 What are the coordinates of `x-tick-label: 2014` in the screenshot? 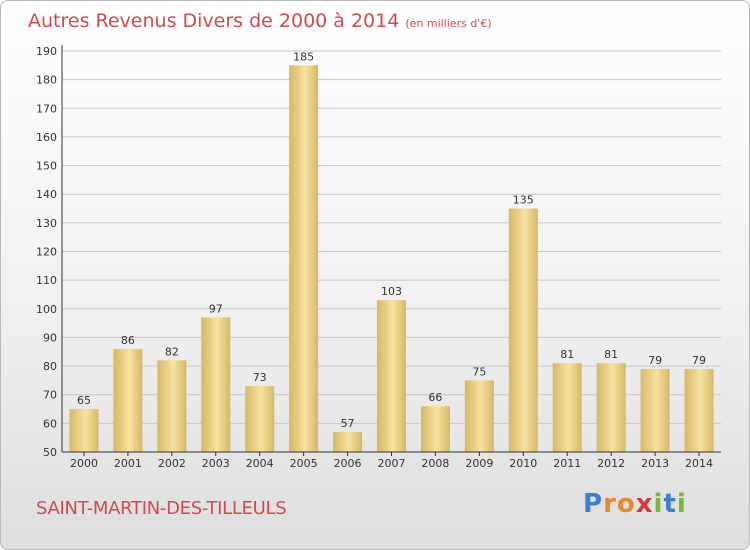 It's located at (699, 463).